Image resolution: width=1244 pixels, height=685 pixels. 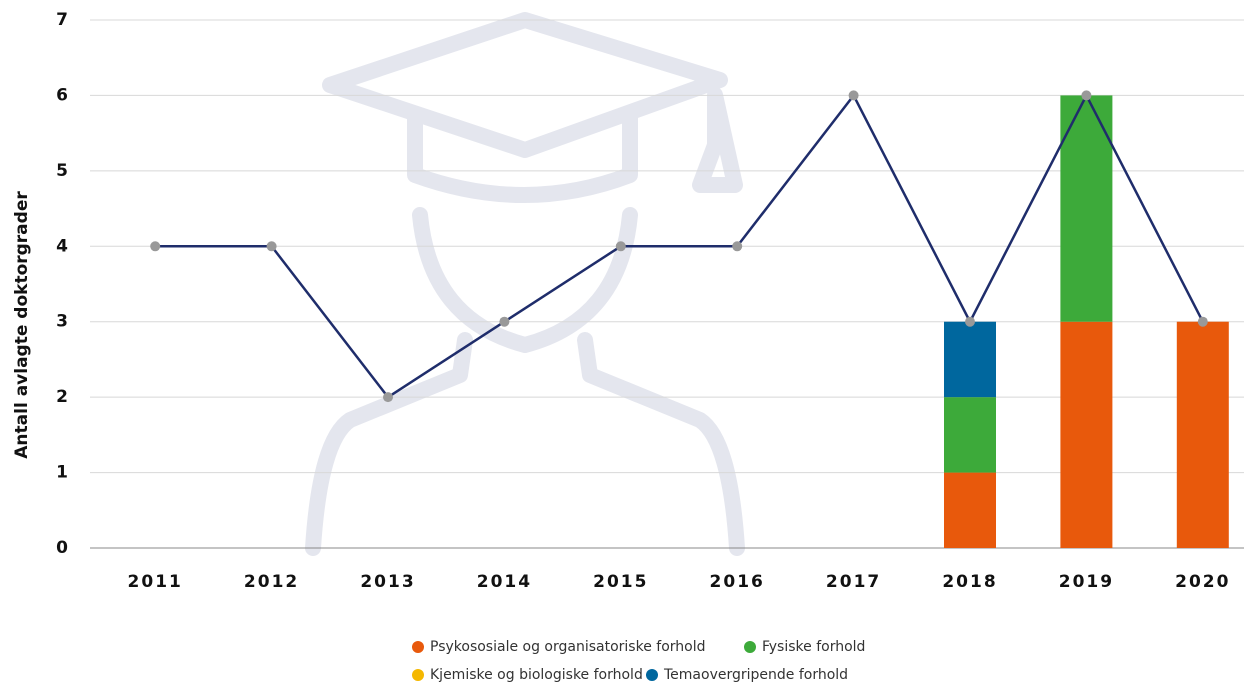 I want to click on y-tick-label: 7, so click(x=62, y=20).